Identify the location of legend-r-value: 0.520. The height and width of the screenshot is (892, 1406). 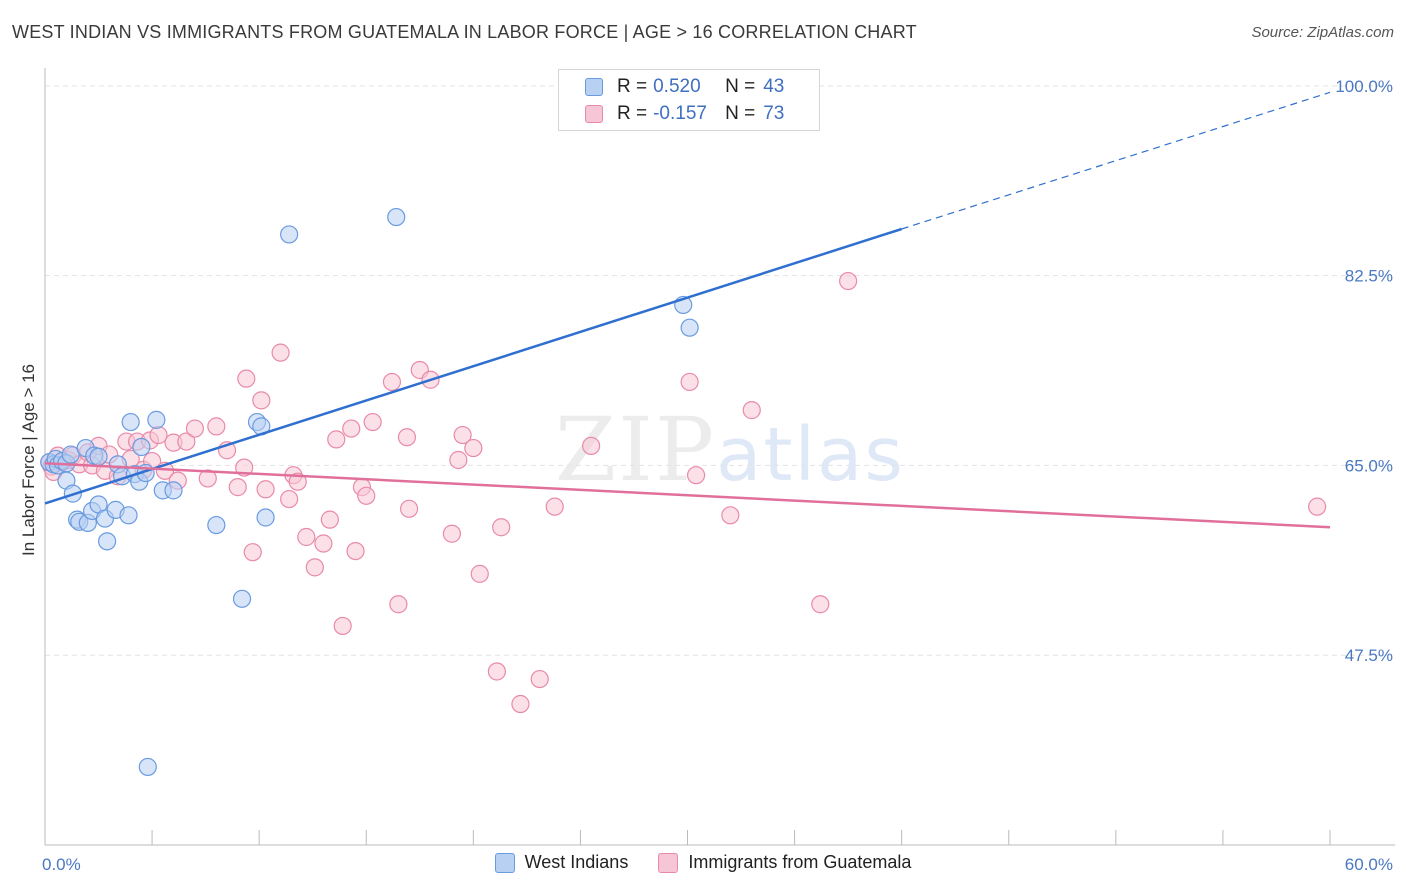
(677, 86).